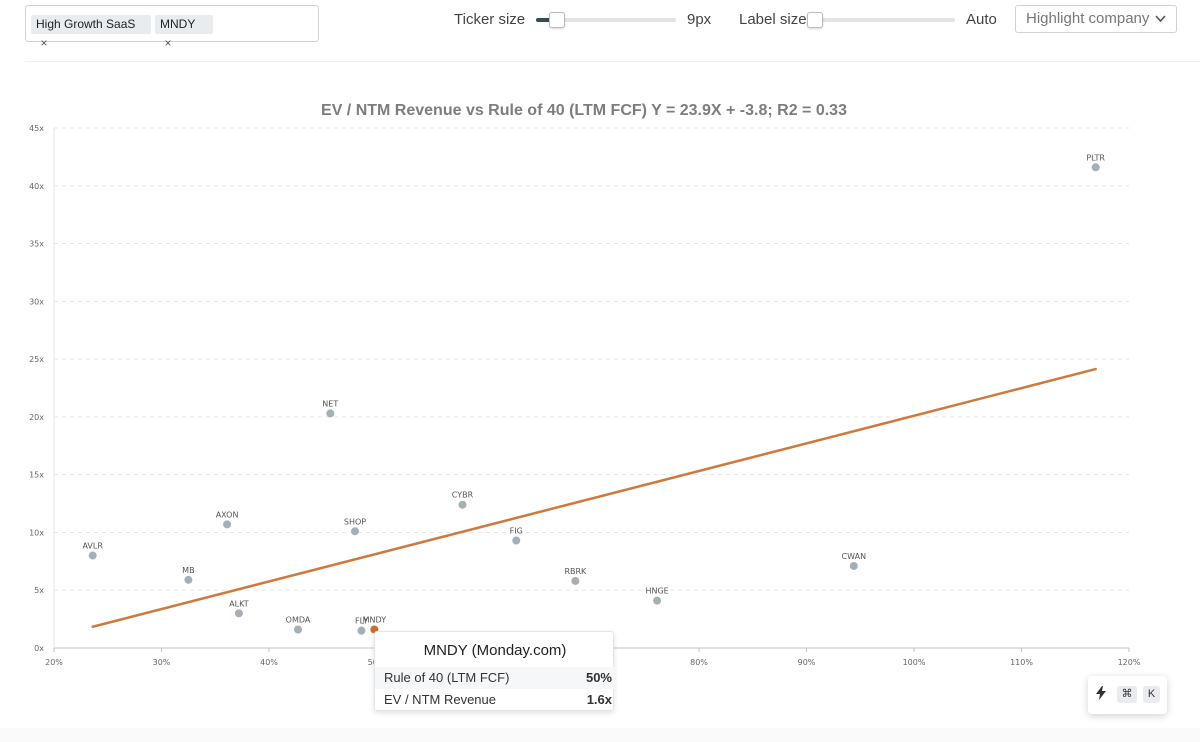  Describe the element at coordinates (36, 475) in the screenshot. I see `y-tick-label: 15x` at that location.